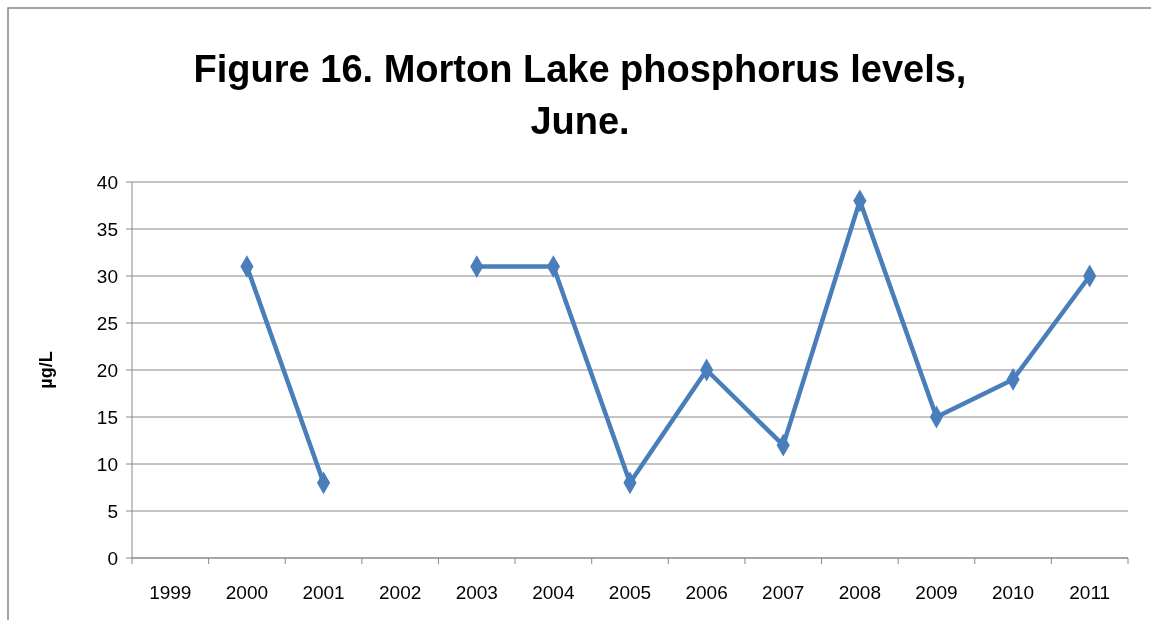 This screenshot has height=620, width=1151. What do you see at coordinates (783, 592) in the screenshot?
I see `x-tick-label: 2007` at bounding box center [783, 592].